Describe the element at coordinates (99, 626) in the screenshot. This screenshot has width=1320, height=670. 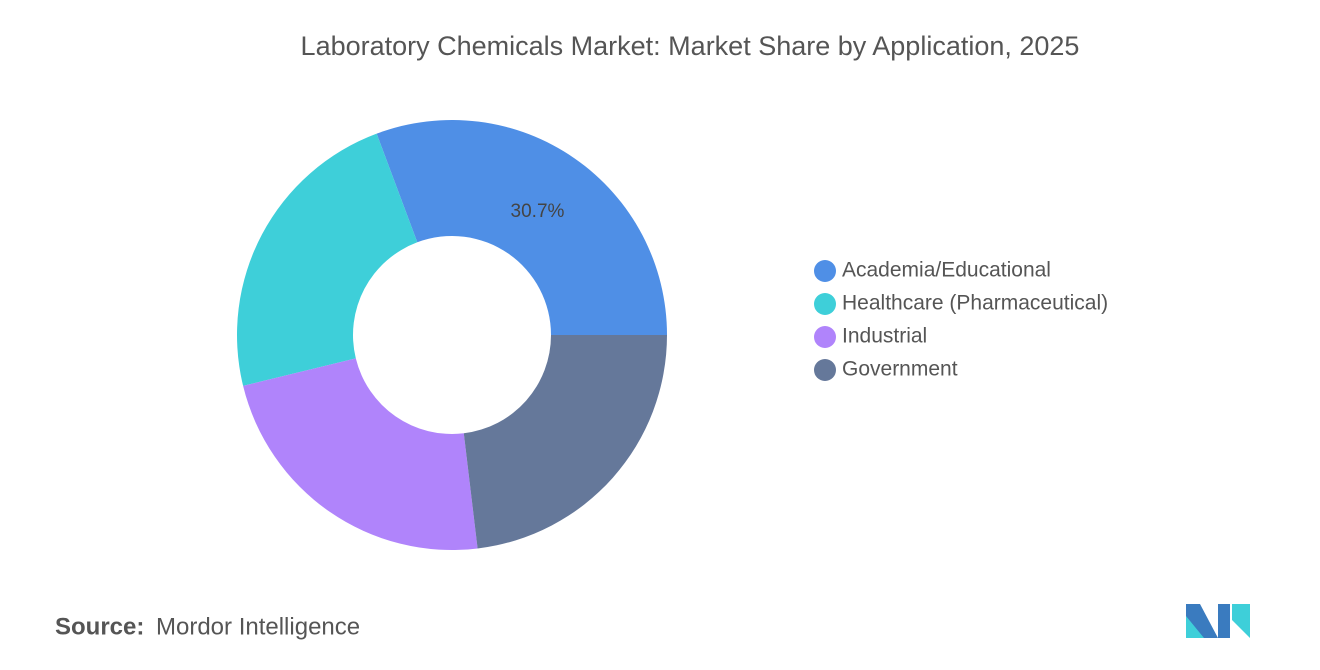
I see `source-label: Source:` at that location.